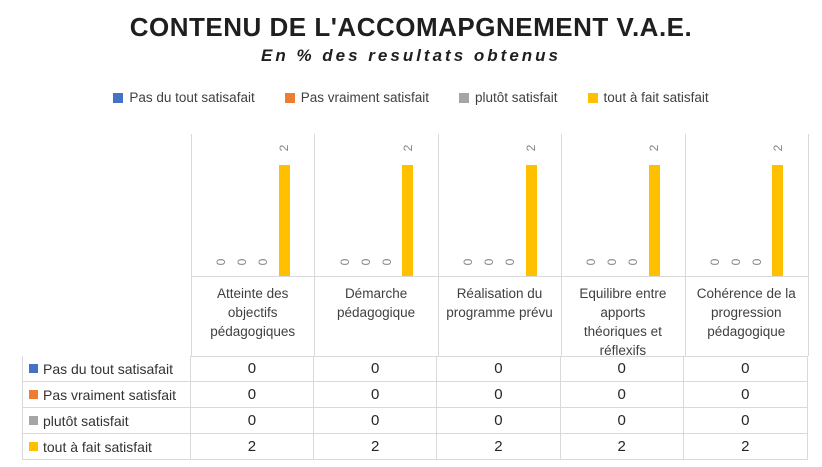 The width and height of the screenshot is (822, 467). I want to click on table-row-label: plutôt satisfait, so click(86, 420).